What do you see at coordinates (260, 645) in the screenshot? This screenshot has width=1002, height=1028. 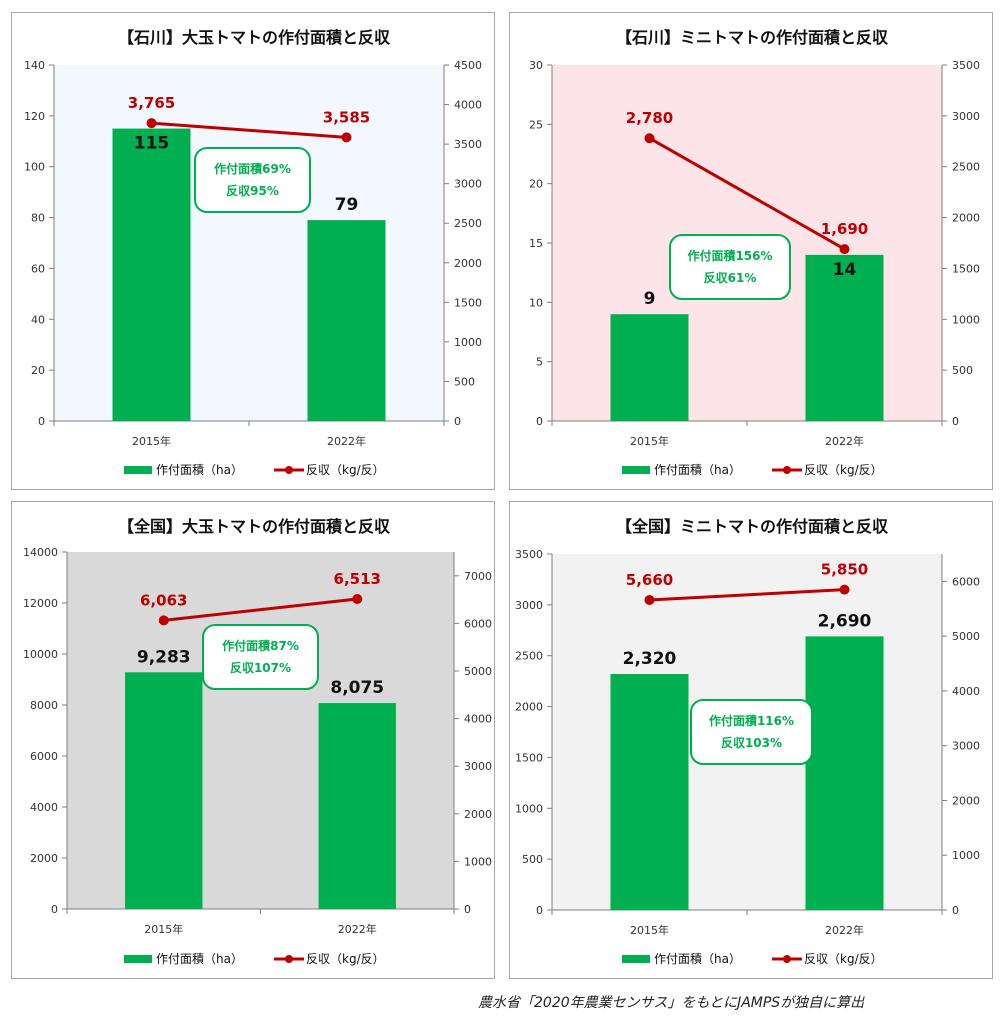 I see `callout-line: 作付面積87%` at bounding box center [260, 645].